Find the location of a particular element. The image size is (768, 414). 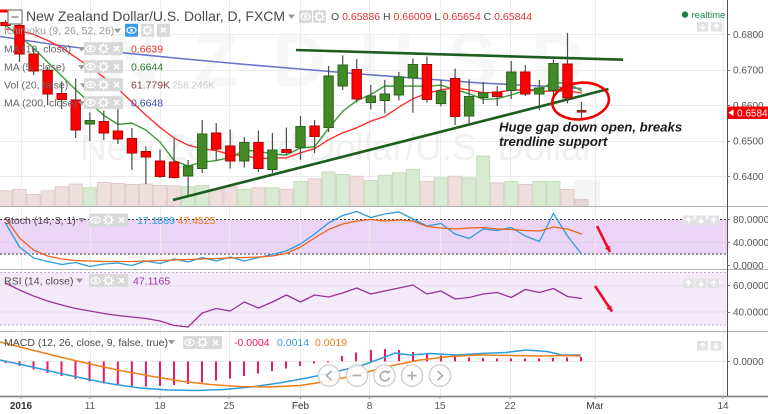

svg-text: MA (10, close) is located at coordinates (37, 50).